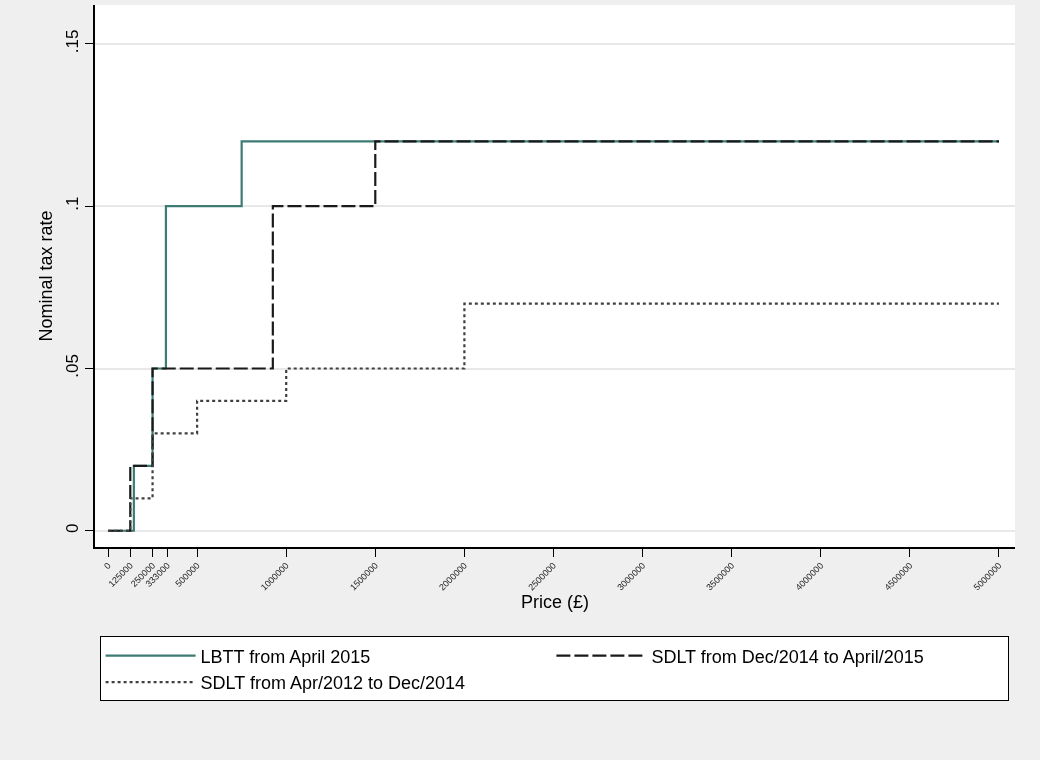 The height and width of the screenshot is (760, 1040). Describe the element at coordinates (73, 41) in the screenshot. I see `y-tick-label: .15` at that location.